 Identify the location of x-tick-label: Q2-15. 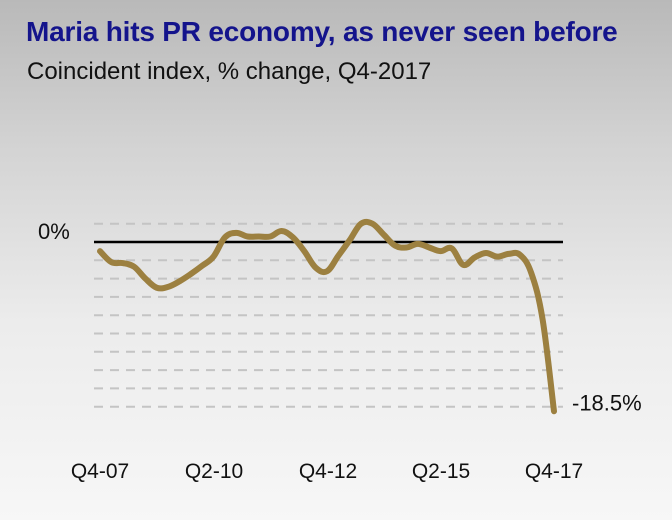
(441, 471).